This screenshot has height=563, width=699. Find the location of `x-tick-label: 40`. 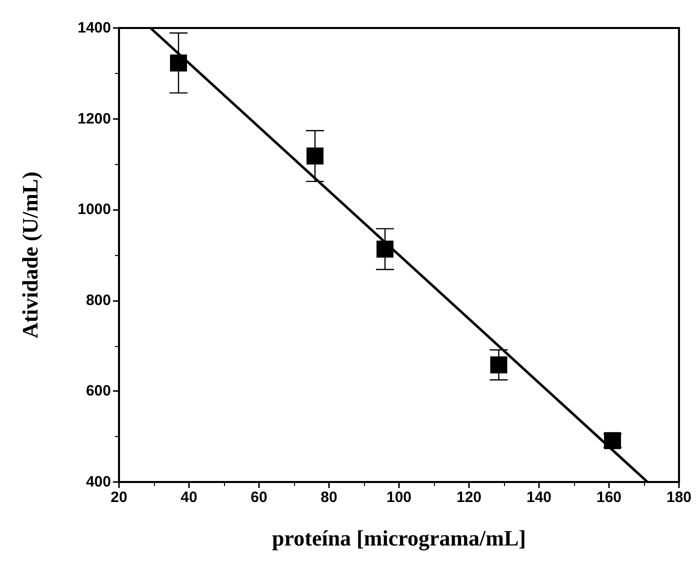

x-tick-label: 40 is located at coordinates (189, 497).